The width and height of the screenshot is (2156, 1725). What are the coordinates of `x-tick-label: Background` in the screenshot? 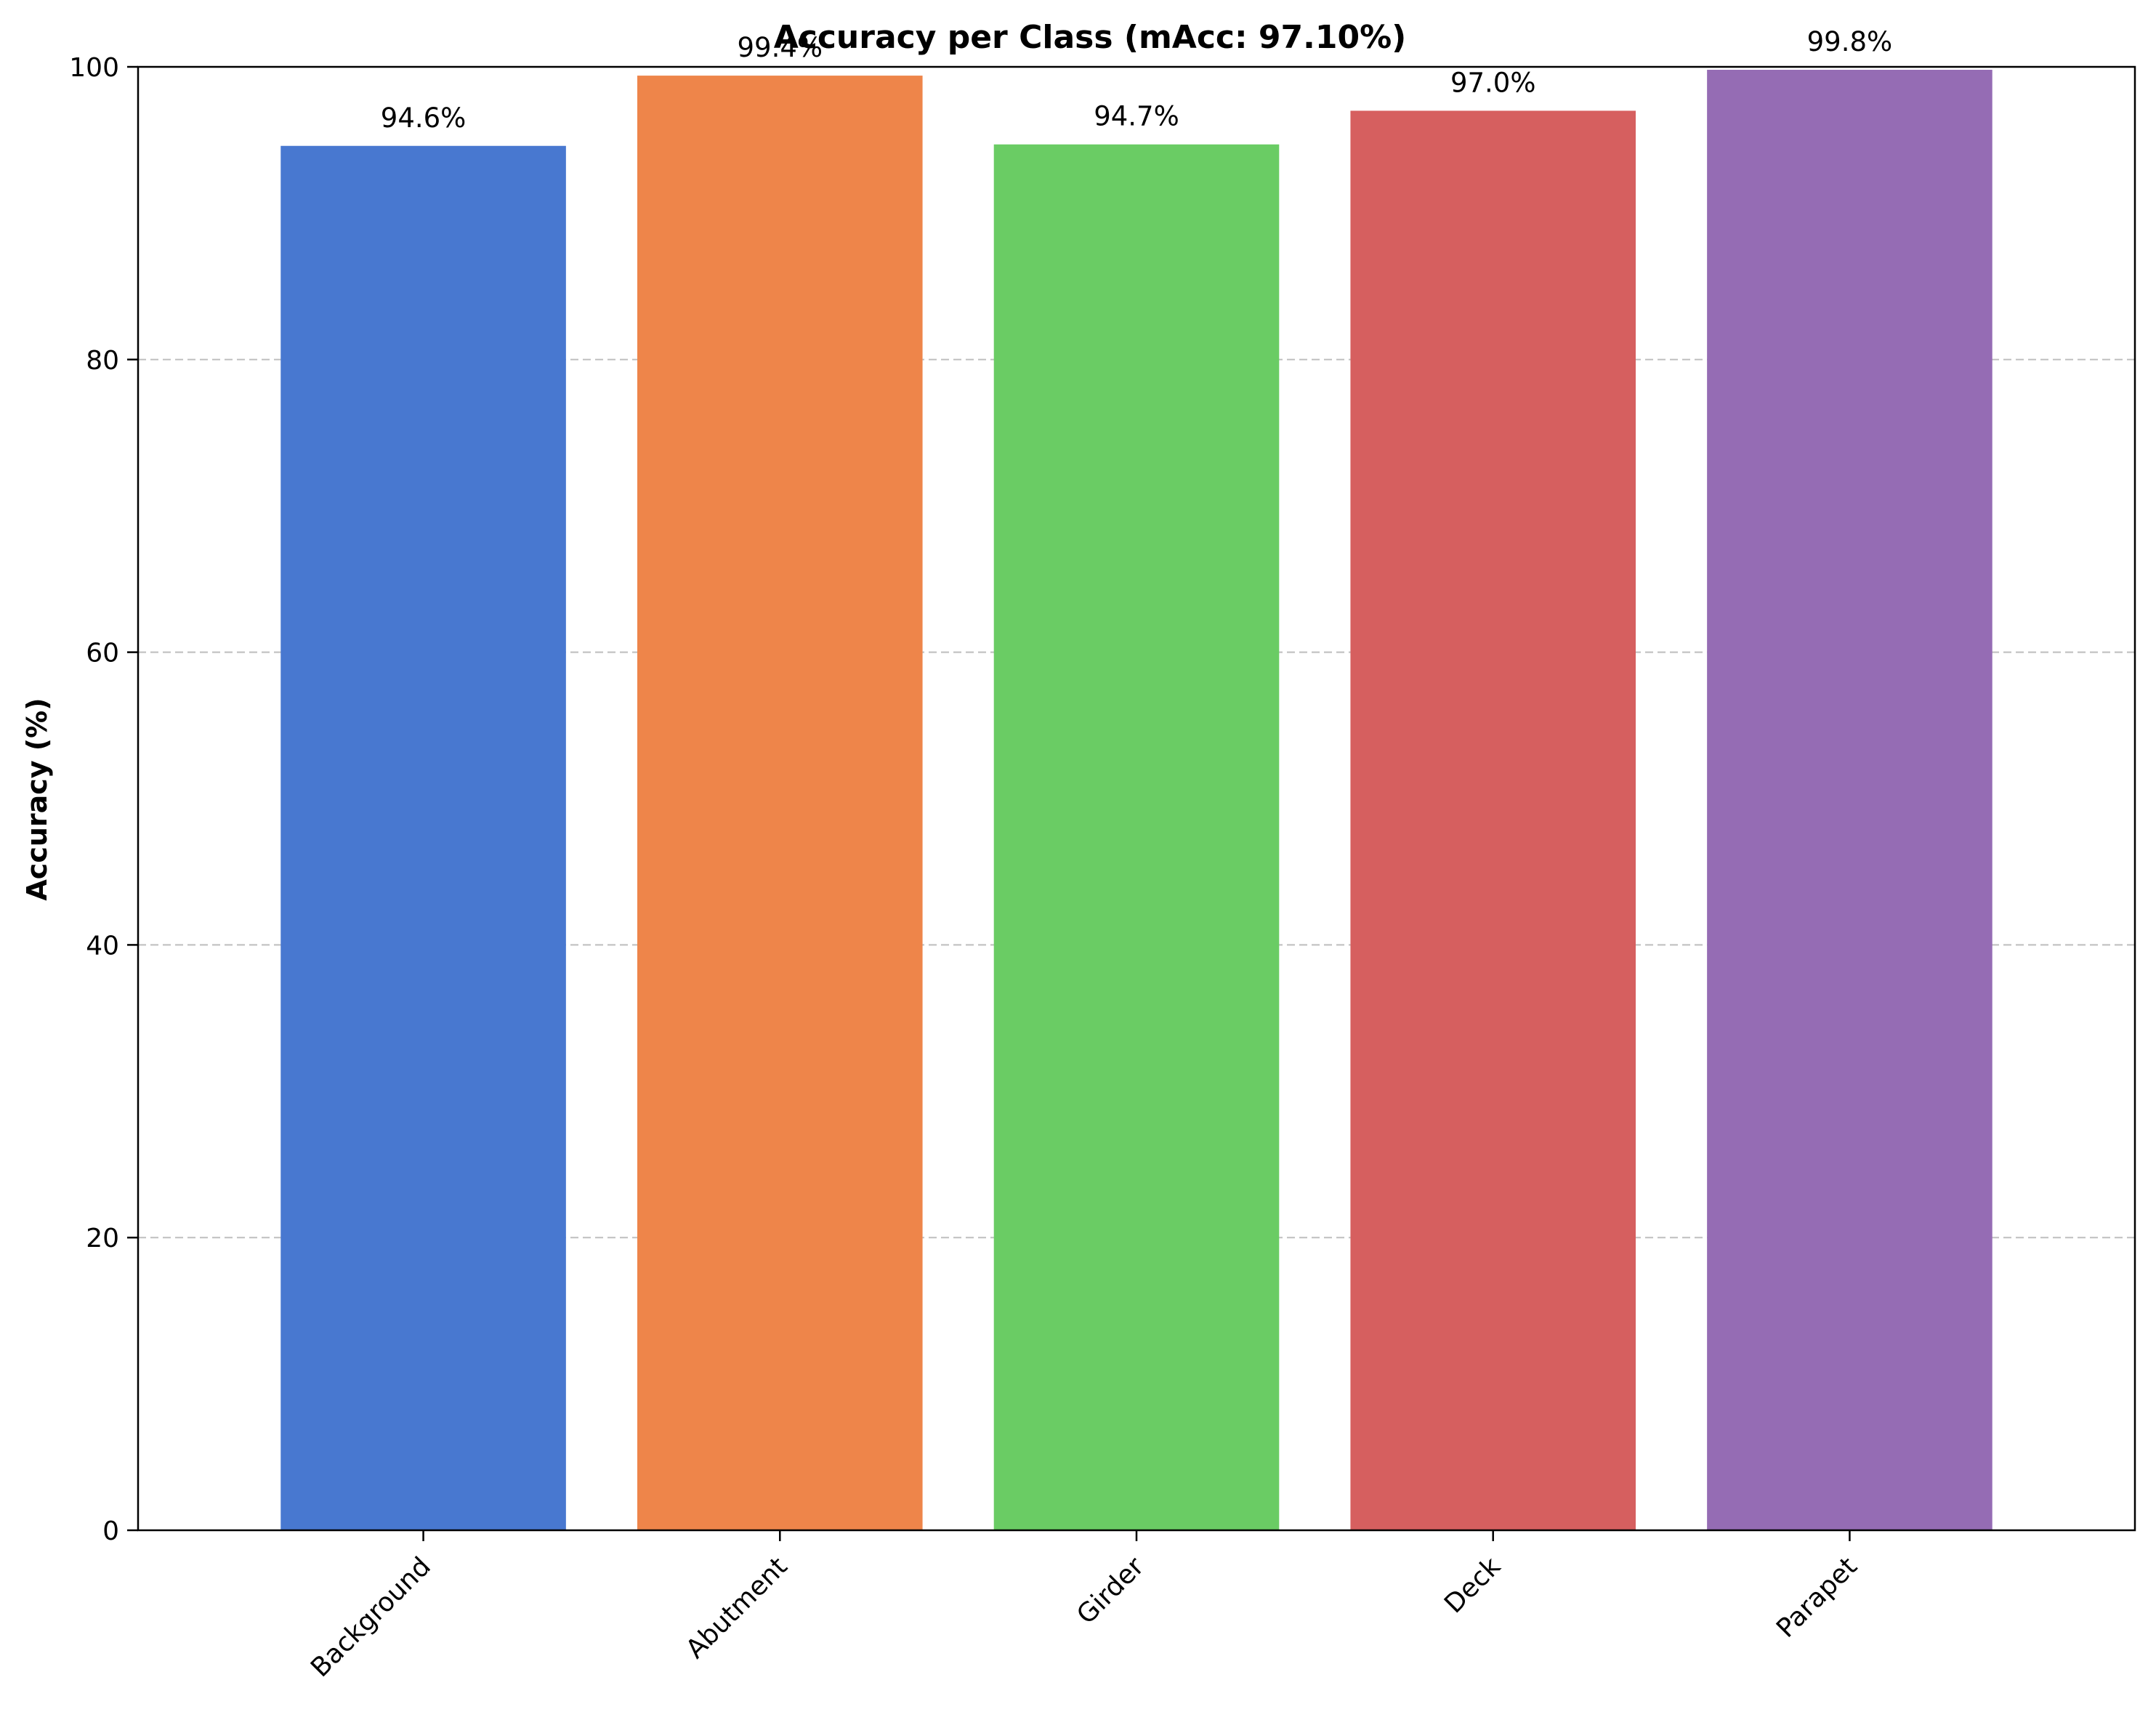 It's located at (371, 1617).